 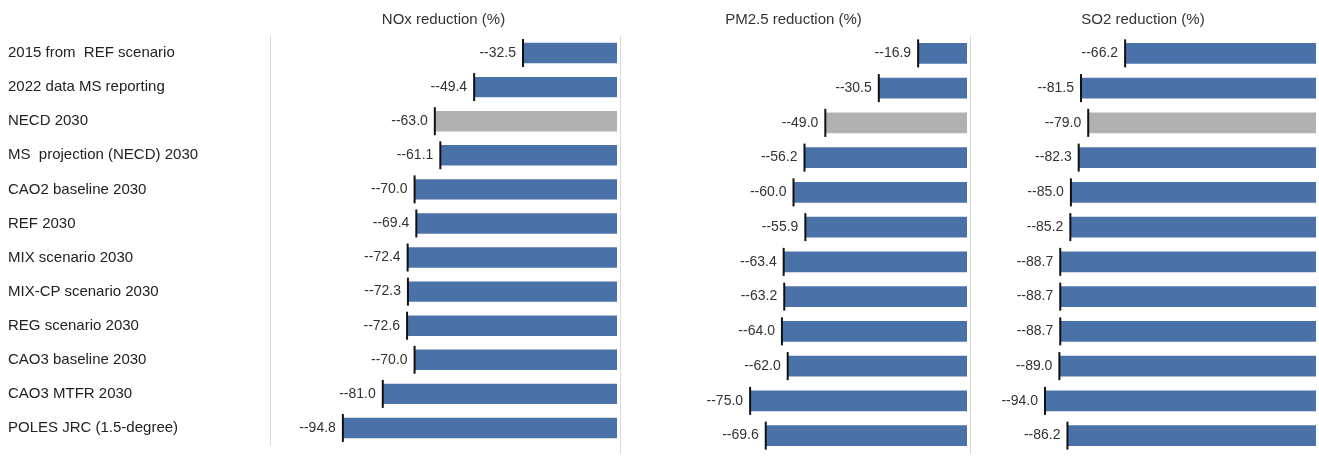 I want to click on data-label: --62.0, so click(x=762, y=364).